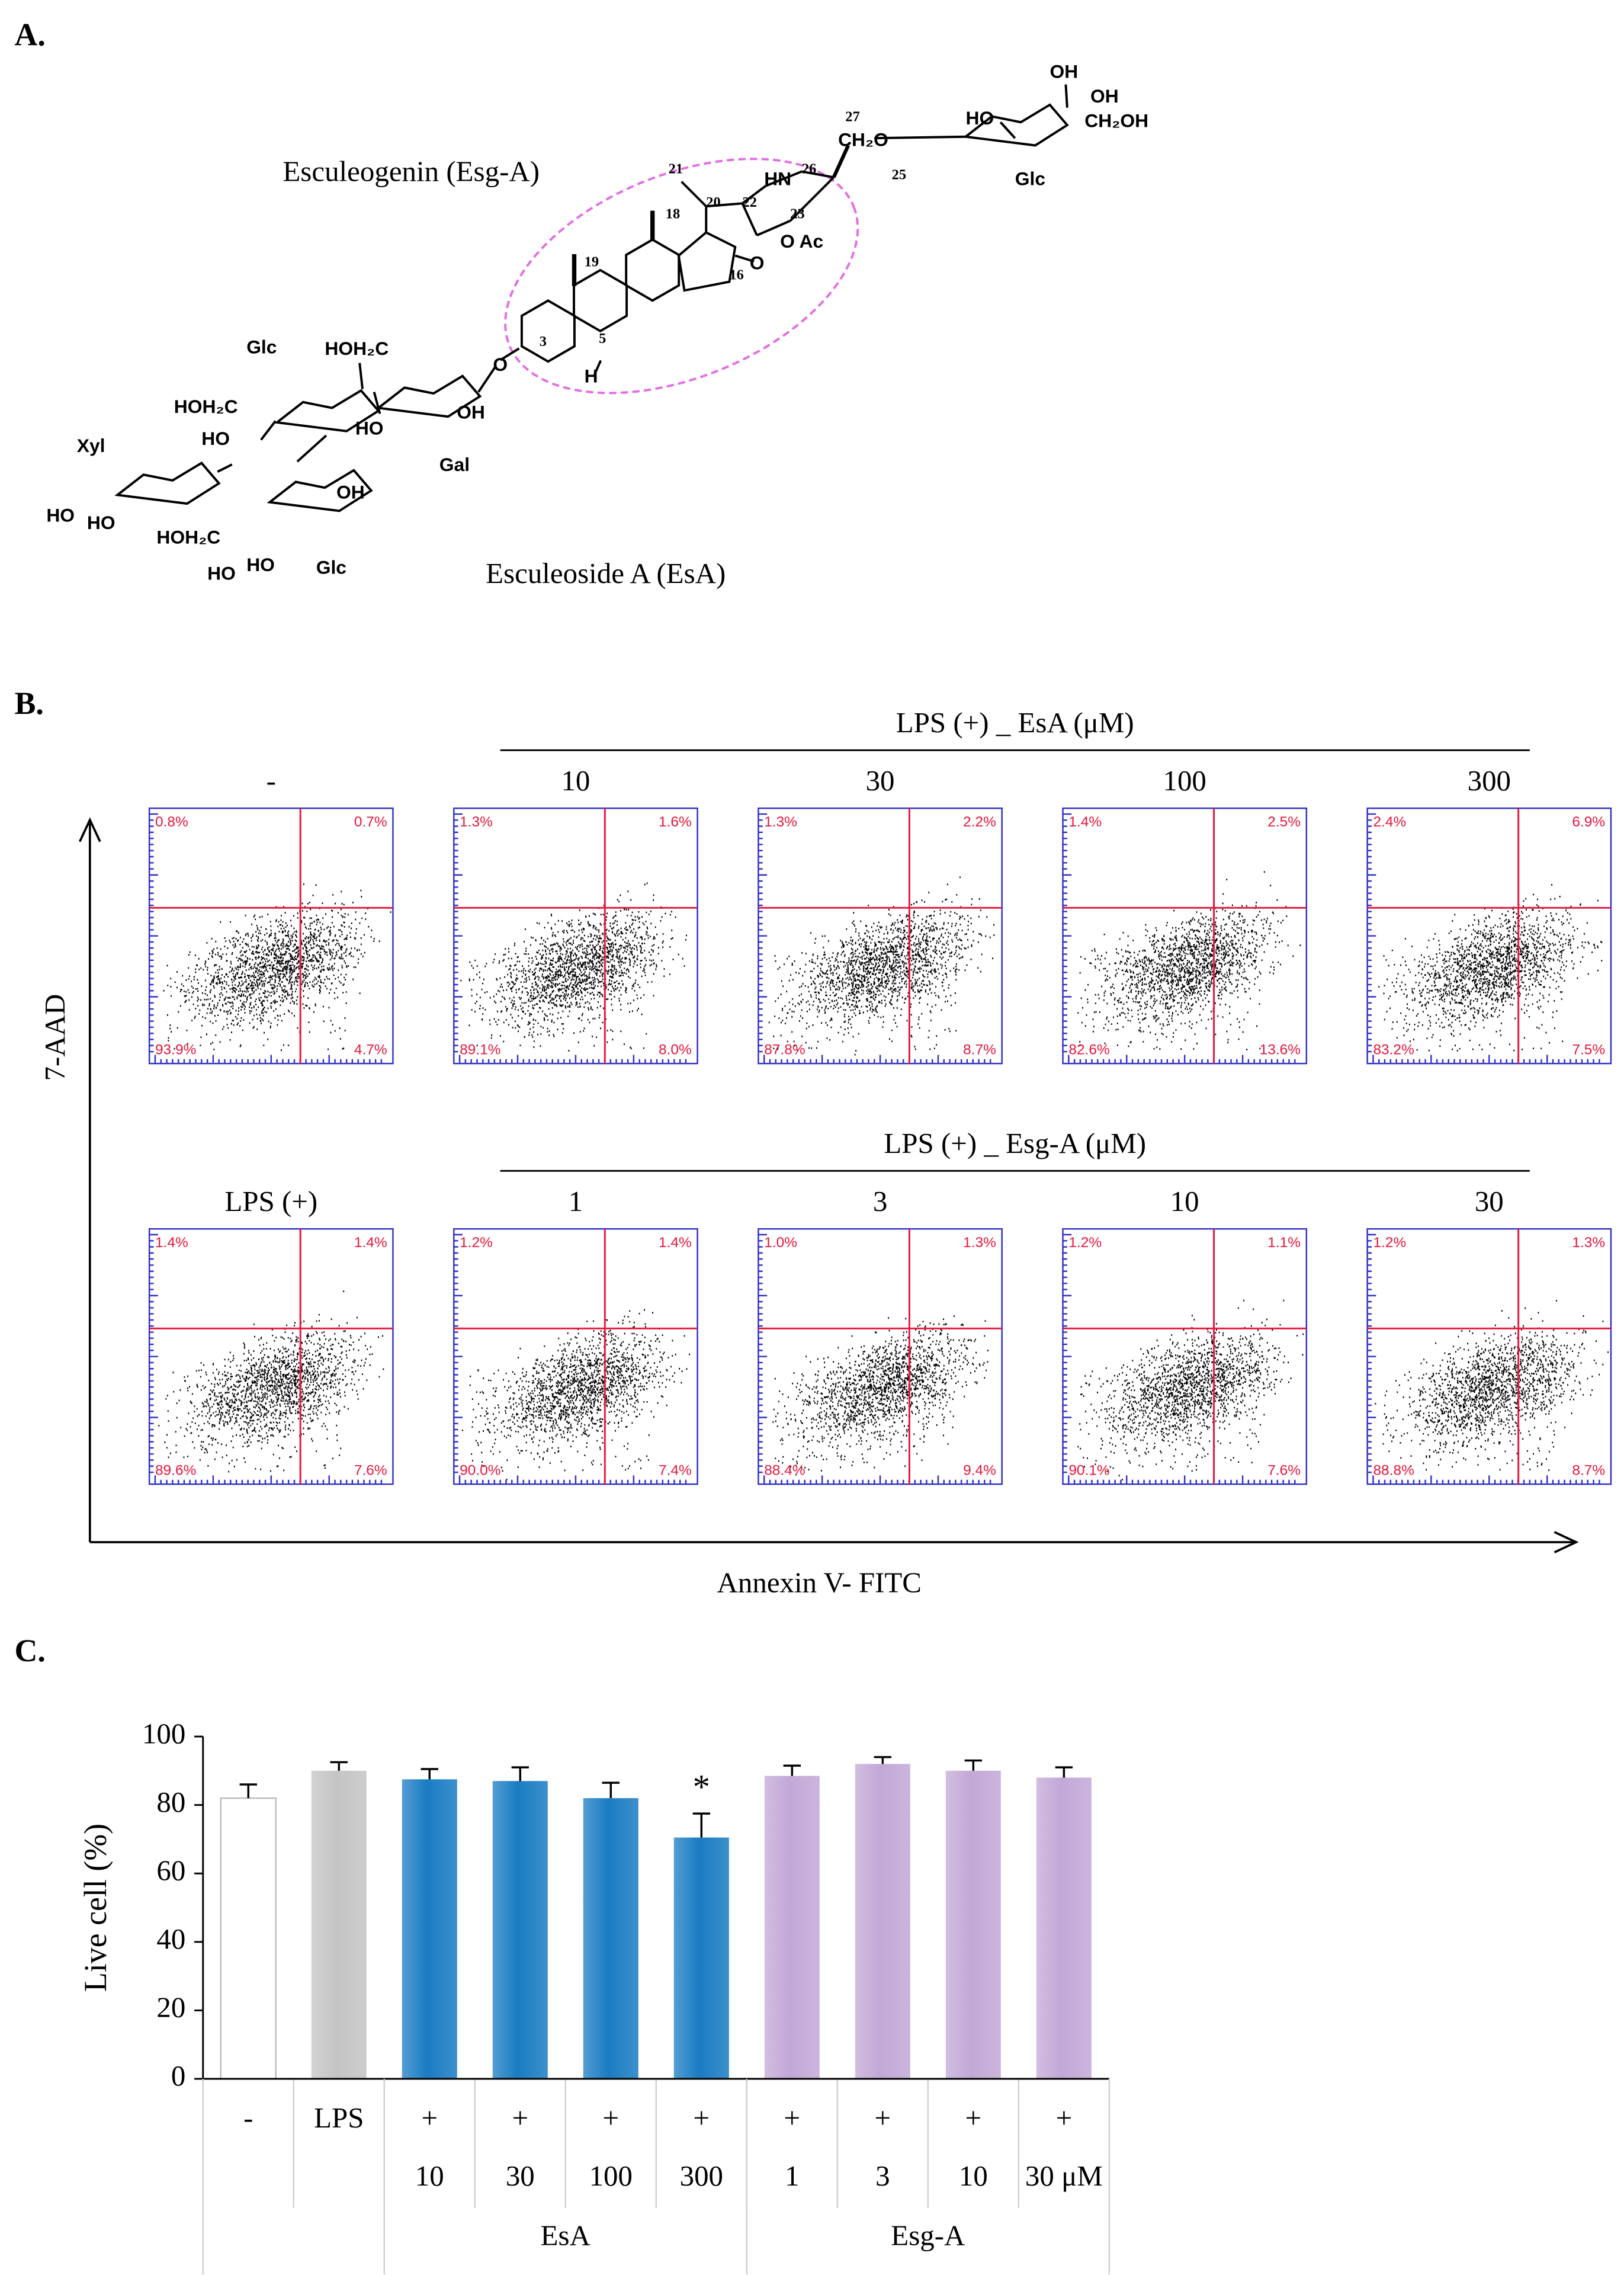  What do you see at coordinates (676, 169) in the screenshot?
I see `atom-label: 21` at bounding box center [676, 169].